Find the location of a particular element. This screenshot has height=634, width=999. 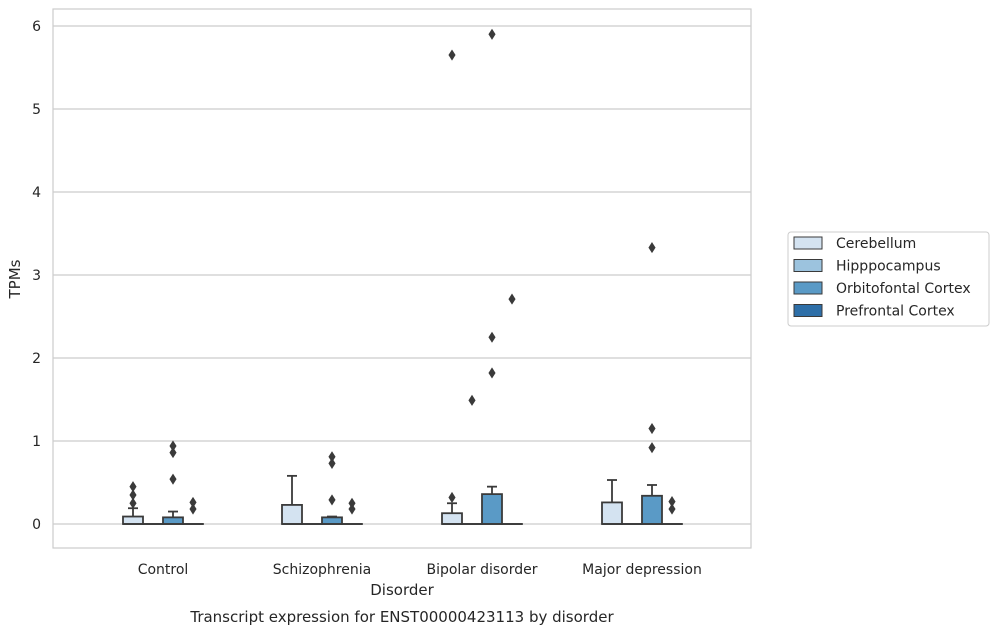

y-tick-label: 4 is located at coordinates (36, 193).